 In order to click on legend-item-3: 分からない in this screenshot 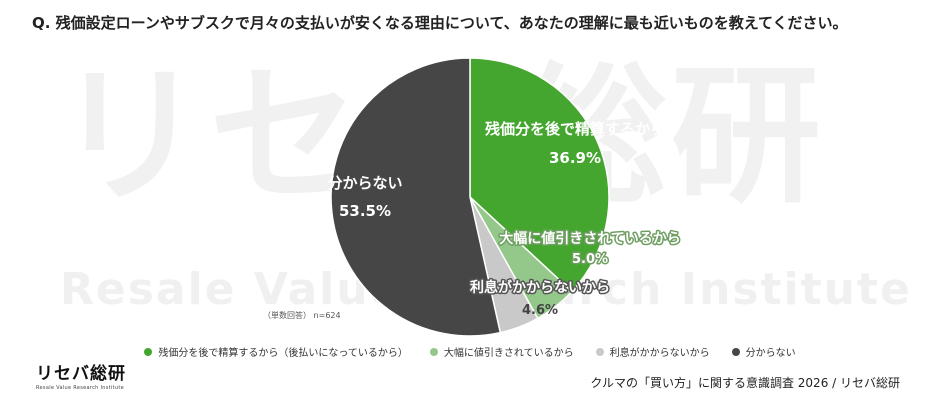, I will do `click(763, 351)`.